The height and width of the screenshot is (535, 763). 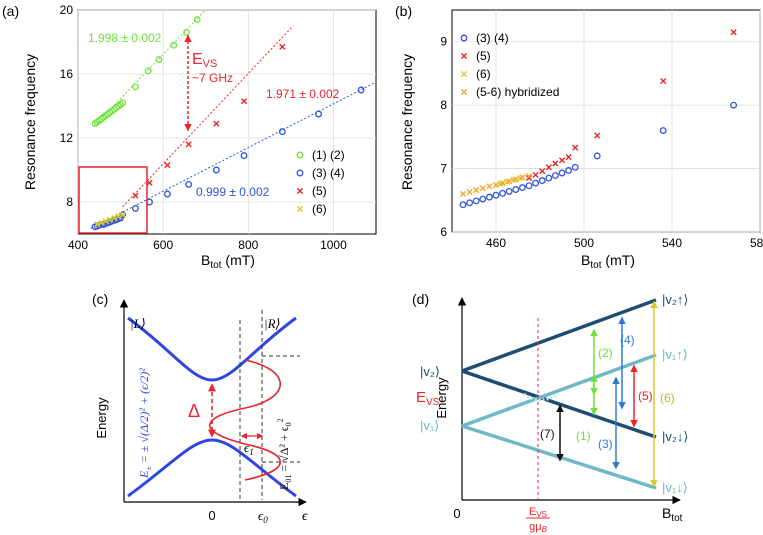 What do you see at coordinates (675, 299) in the screenshot?
I see `panel-d-right-v2-up: |v₂↑⟩` at bounding box center [675, 299].